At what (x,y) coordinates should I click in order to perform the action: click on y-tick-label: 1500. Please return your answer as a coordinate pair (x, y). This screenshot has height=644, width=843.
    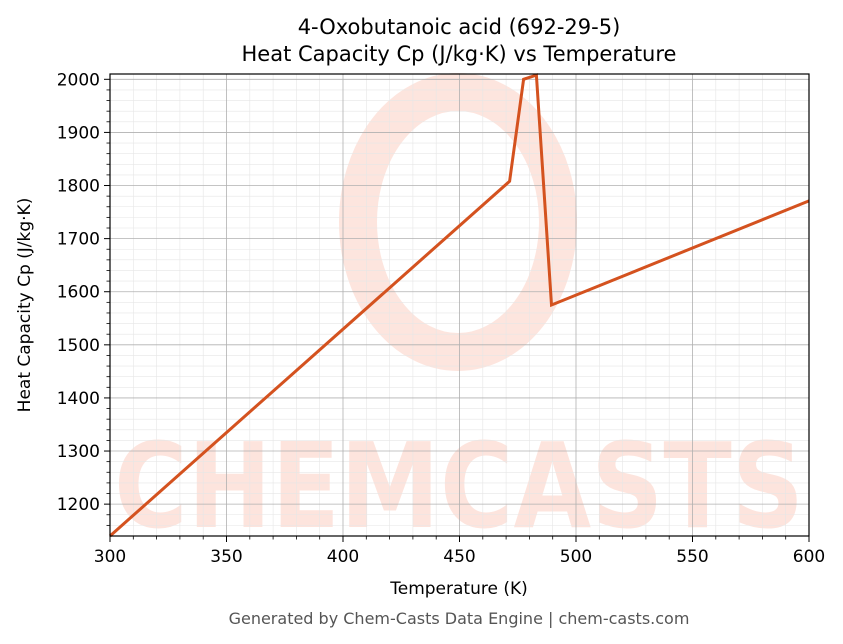
    Looking at the image, I should click on (78, 346).